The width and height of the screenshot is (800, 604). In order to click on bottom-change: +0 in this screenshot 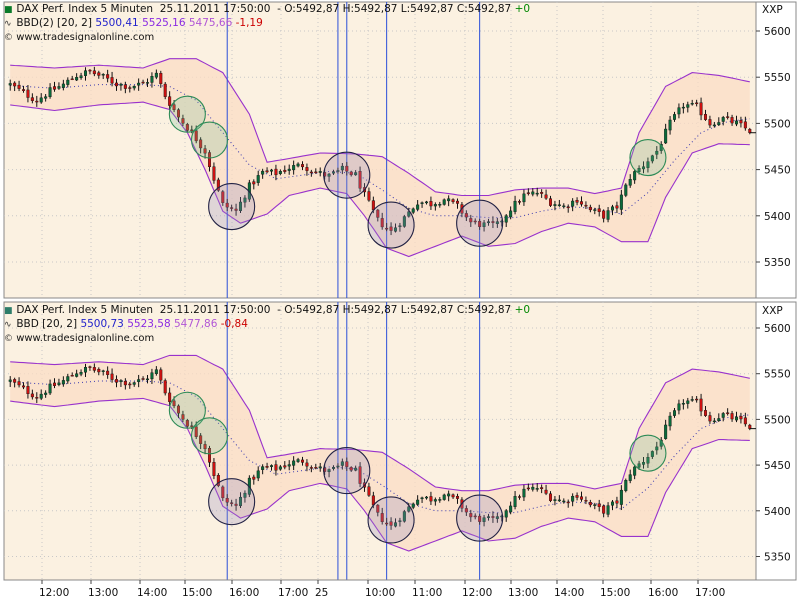, I will do `click(522, 310)`.